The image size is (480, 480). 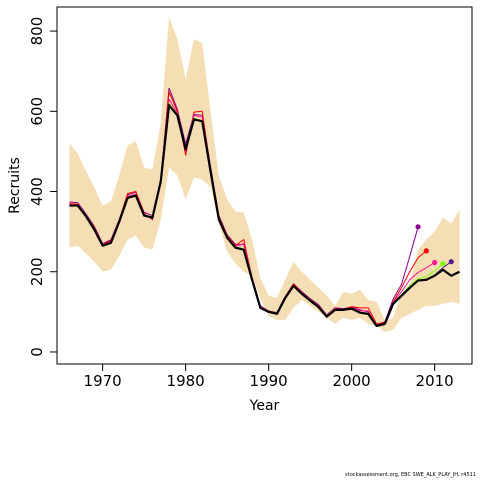 What do you see at coordinates (435, 381) in the screenshot?
I see `x-tick-label: 2010` at bounding box center [435, 381].